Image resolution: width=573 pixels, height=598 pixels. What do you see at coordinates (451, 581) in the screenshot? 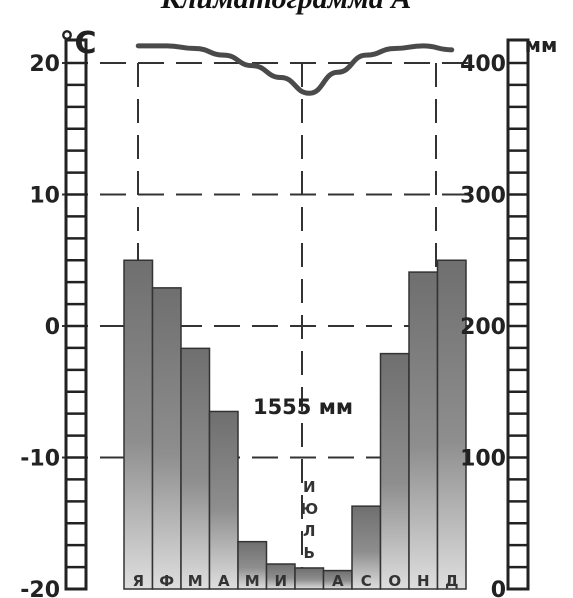
I see `month-label: Д` at bounding box center [451, 581].